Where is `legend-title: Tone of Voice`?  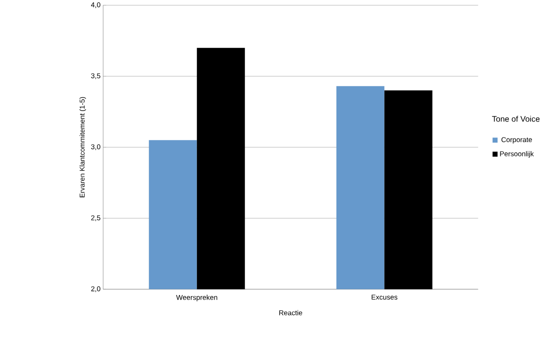
legend-title: Tone of Voice is located at coordinates (516, 119).